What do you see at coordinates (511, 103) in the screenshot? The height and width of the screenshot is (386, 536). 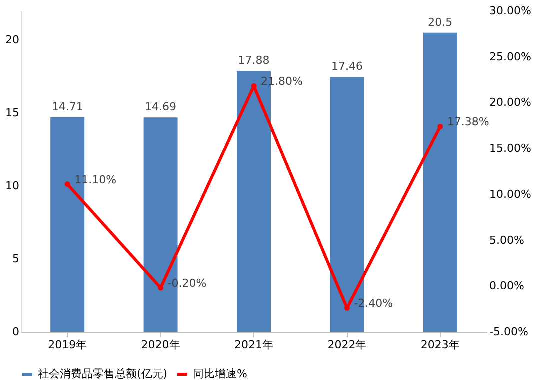 I see `y2-tick-label: 20.00%` at bounding box center [511, 103].